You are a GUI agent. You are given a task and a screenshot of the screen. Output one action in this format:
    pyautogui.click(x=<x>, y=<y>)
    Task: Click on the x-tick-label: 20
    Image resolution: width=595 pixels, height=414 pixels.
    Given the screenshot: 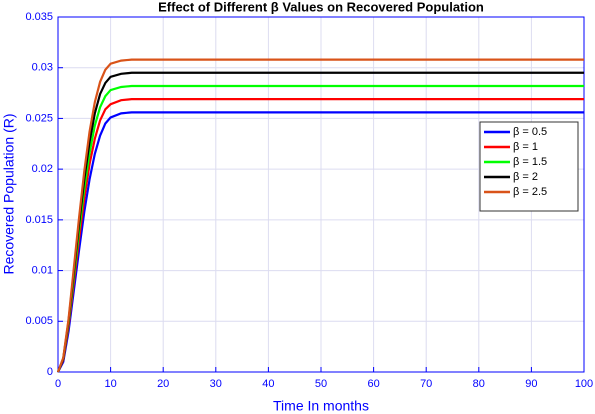 What is the action you would take?
    pyautogui.click(x=163, y=384)
    